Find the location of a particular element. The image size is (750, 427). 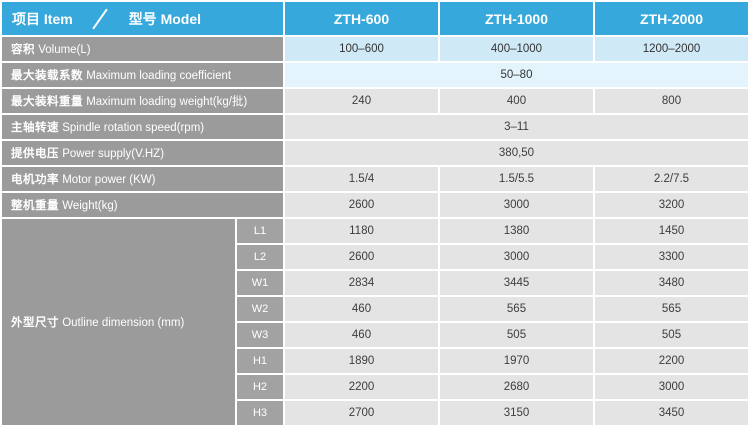

cell-w3-zth600: 460 is located at coordinates (361, 335).